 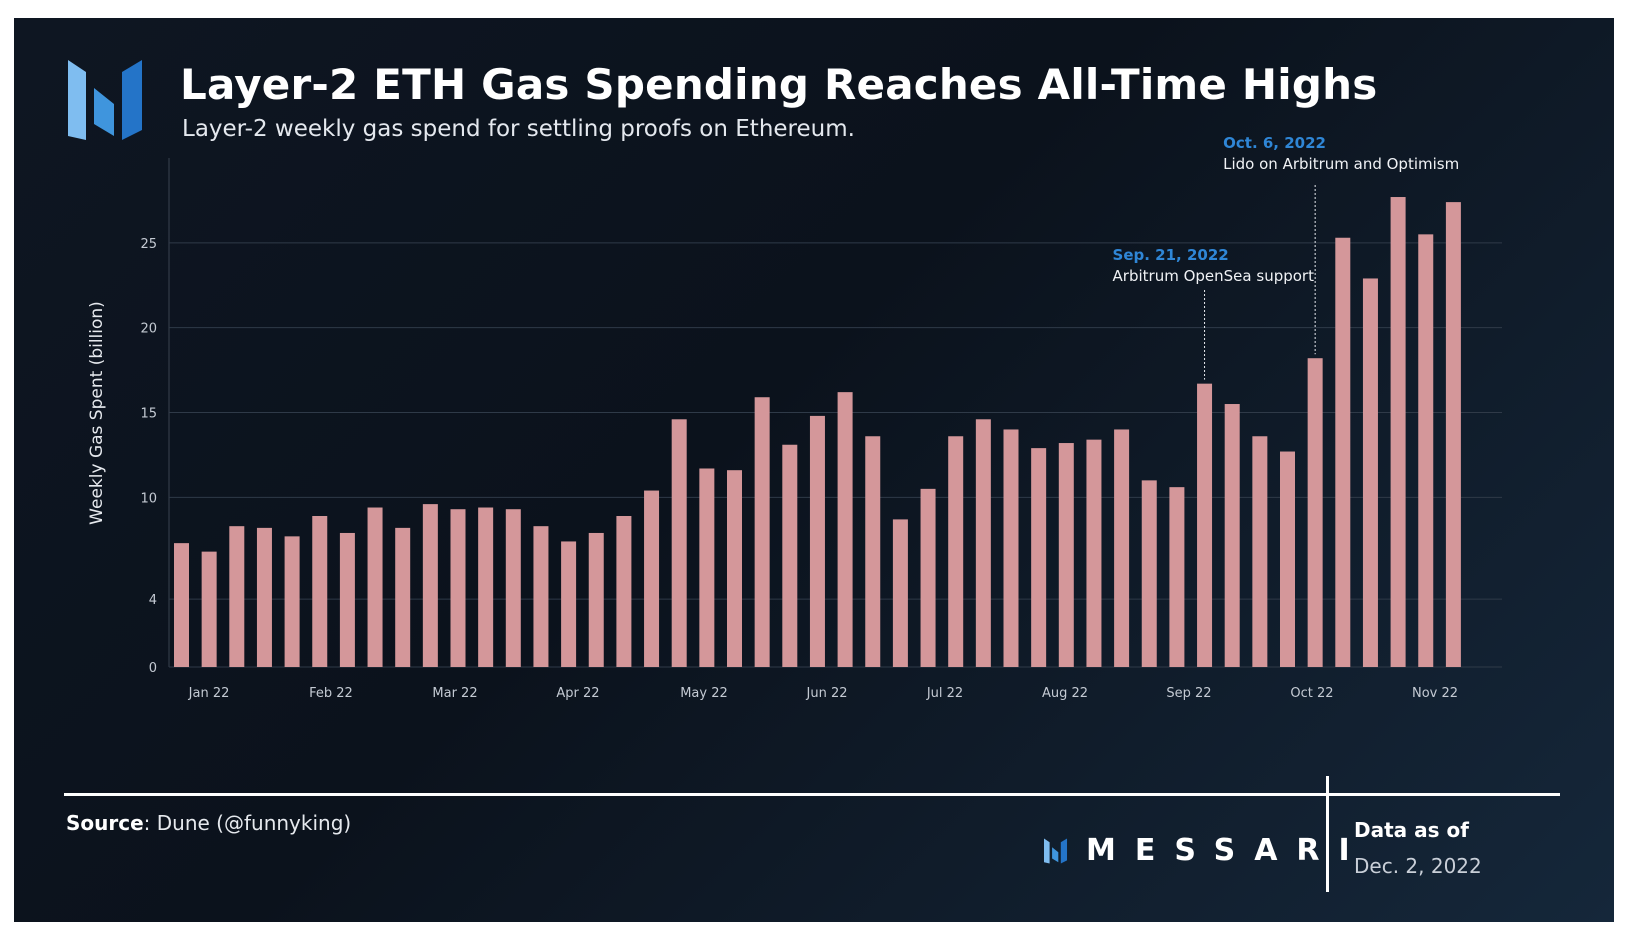 I want to click on source-label: Source, so click(x=105, y=823).